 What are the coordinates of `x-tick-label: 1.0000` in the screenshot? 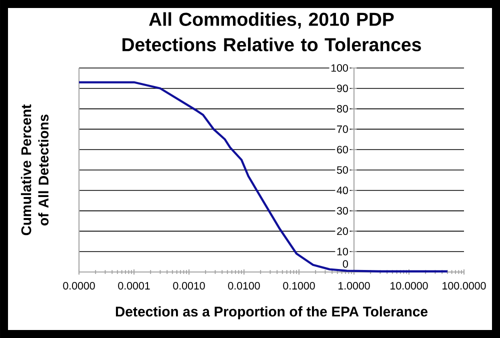 It's located at (354, 286).